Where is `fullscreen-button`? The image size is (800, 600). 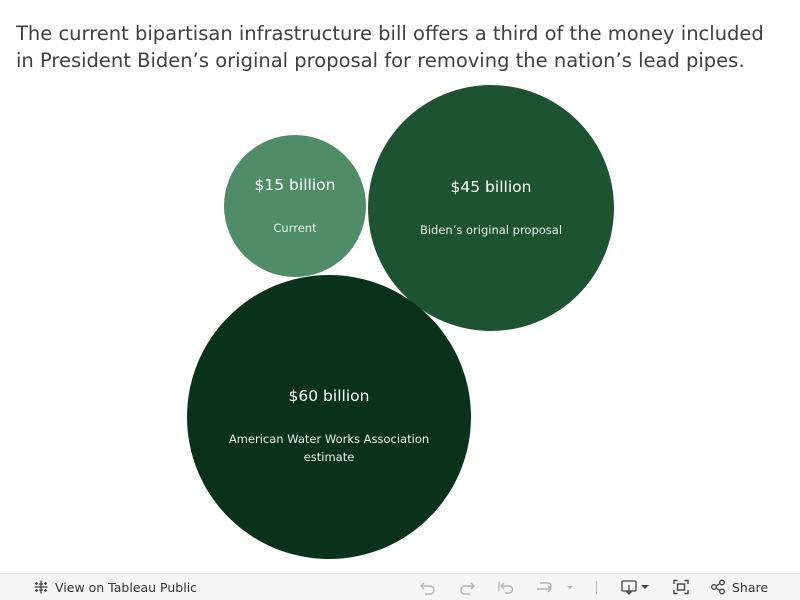
fullscreen-button is located at coordinates (681, 587).